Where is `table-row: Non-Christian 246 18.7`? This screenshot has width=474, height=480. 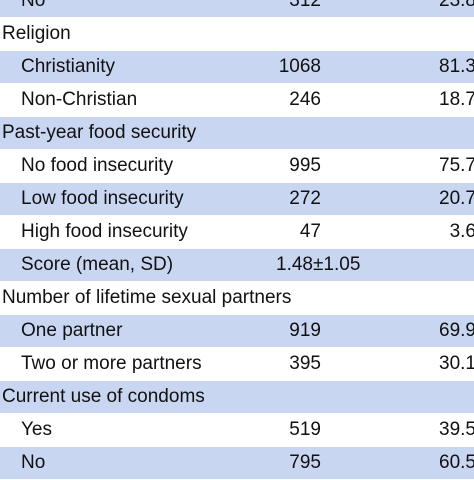 table-row: Non-Christian 246 18.7 is located at coordinates (237, 100).